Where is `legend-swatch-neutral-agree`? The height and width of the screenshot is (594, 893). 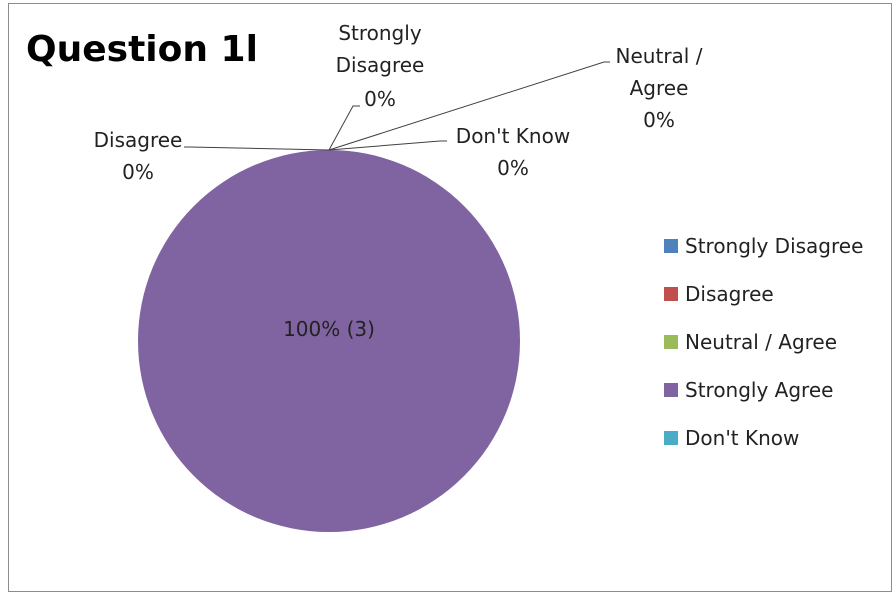
legend-swatch-neutral-agree is located at coordinates (671, 342).